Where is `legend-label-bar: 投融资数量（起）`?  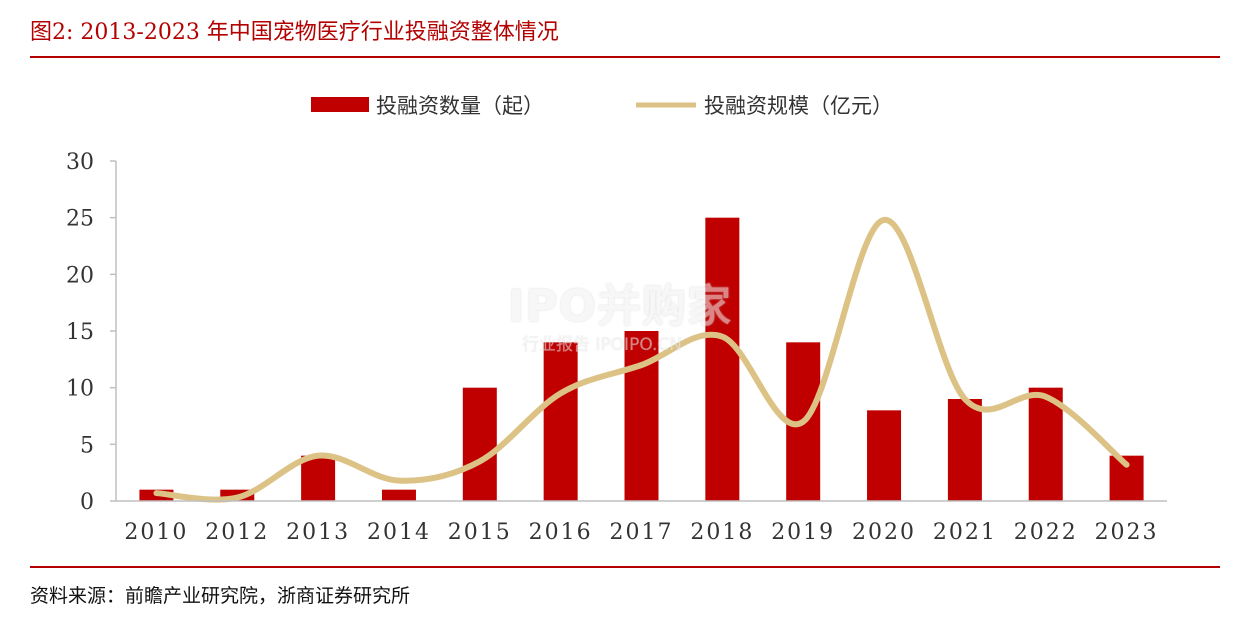 legend-label-bar: 投融资数量（起） is located at coordinates (460, 106).